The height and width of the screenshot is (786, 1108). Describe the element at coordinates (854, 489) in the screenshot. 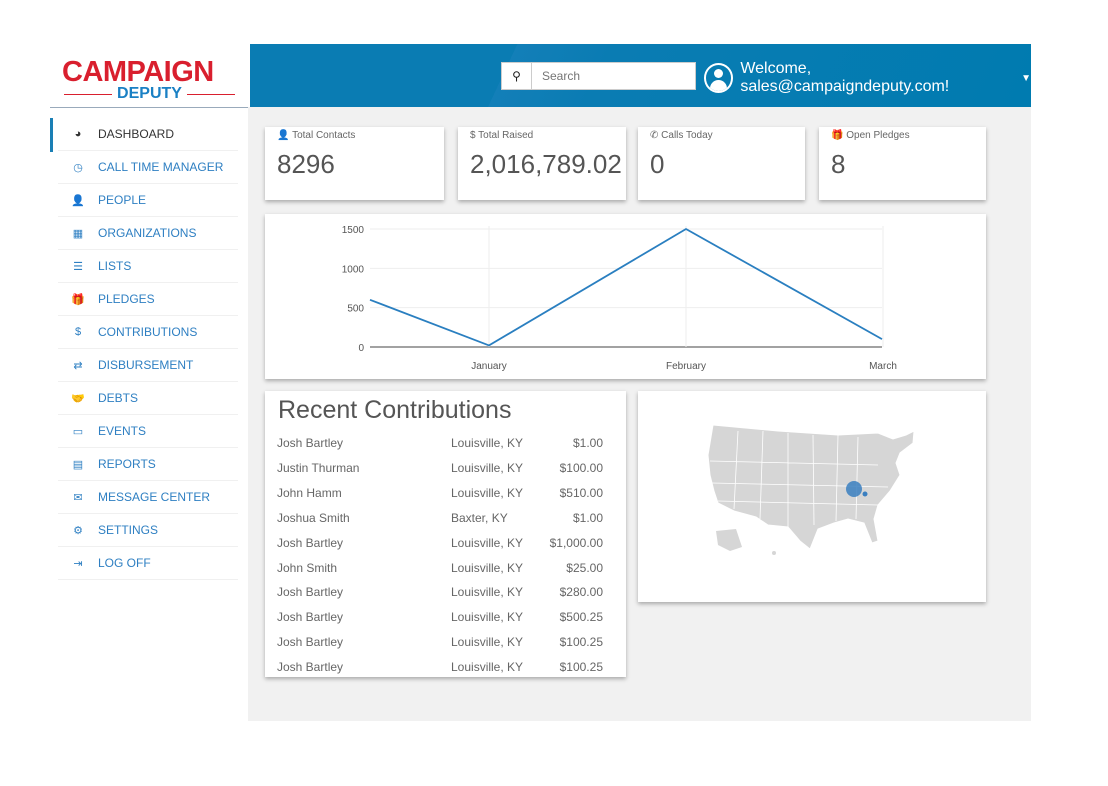

I see `map-marker-louisville` at that location.